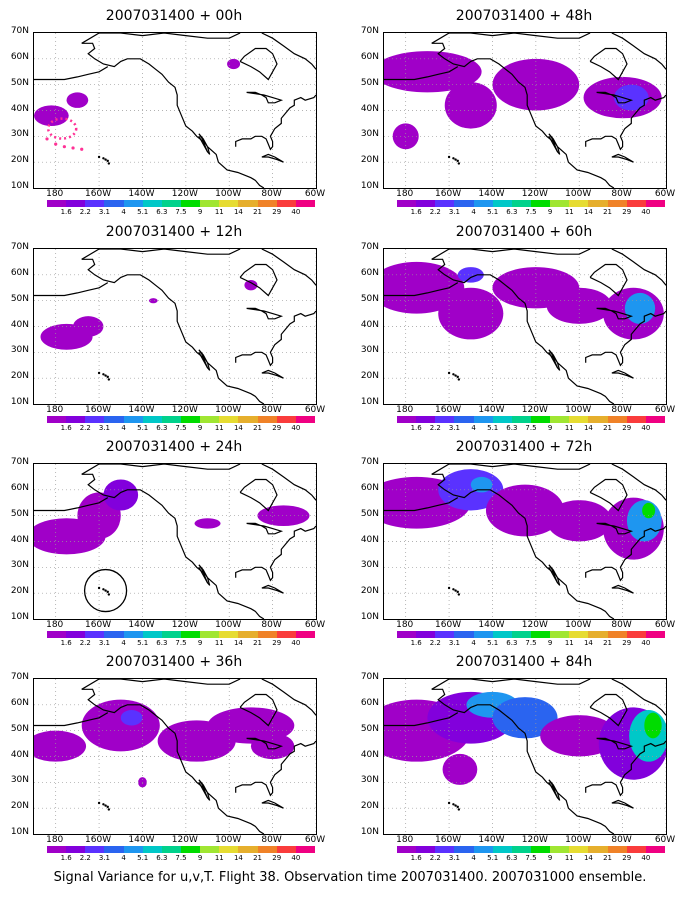 The image size is (700, 900). I want to click on colorbar-label: 2.2, so click(85, 212).